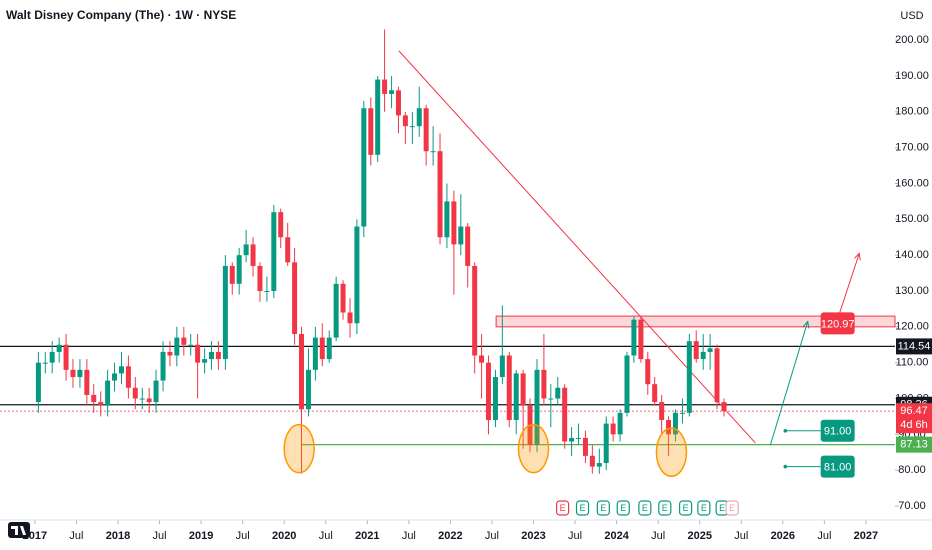 The height and width of the screenshot is (550, 932). What do you see at coordinates (912, 112) in the screenshot?
I see `y-tick-label: 180.00` at bounding box center [912, 112].